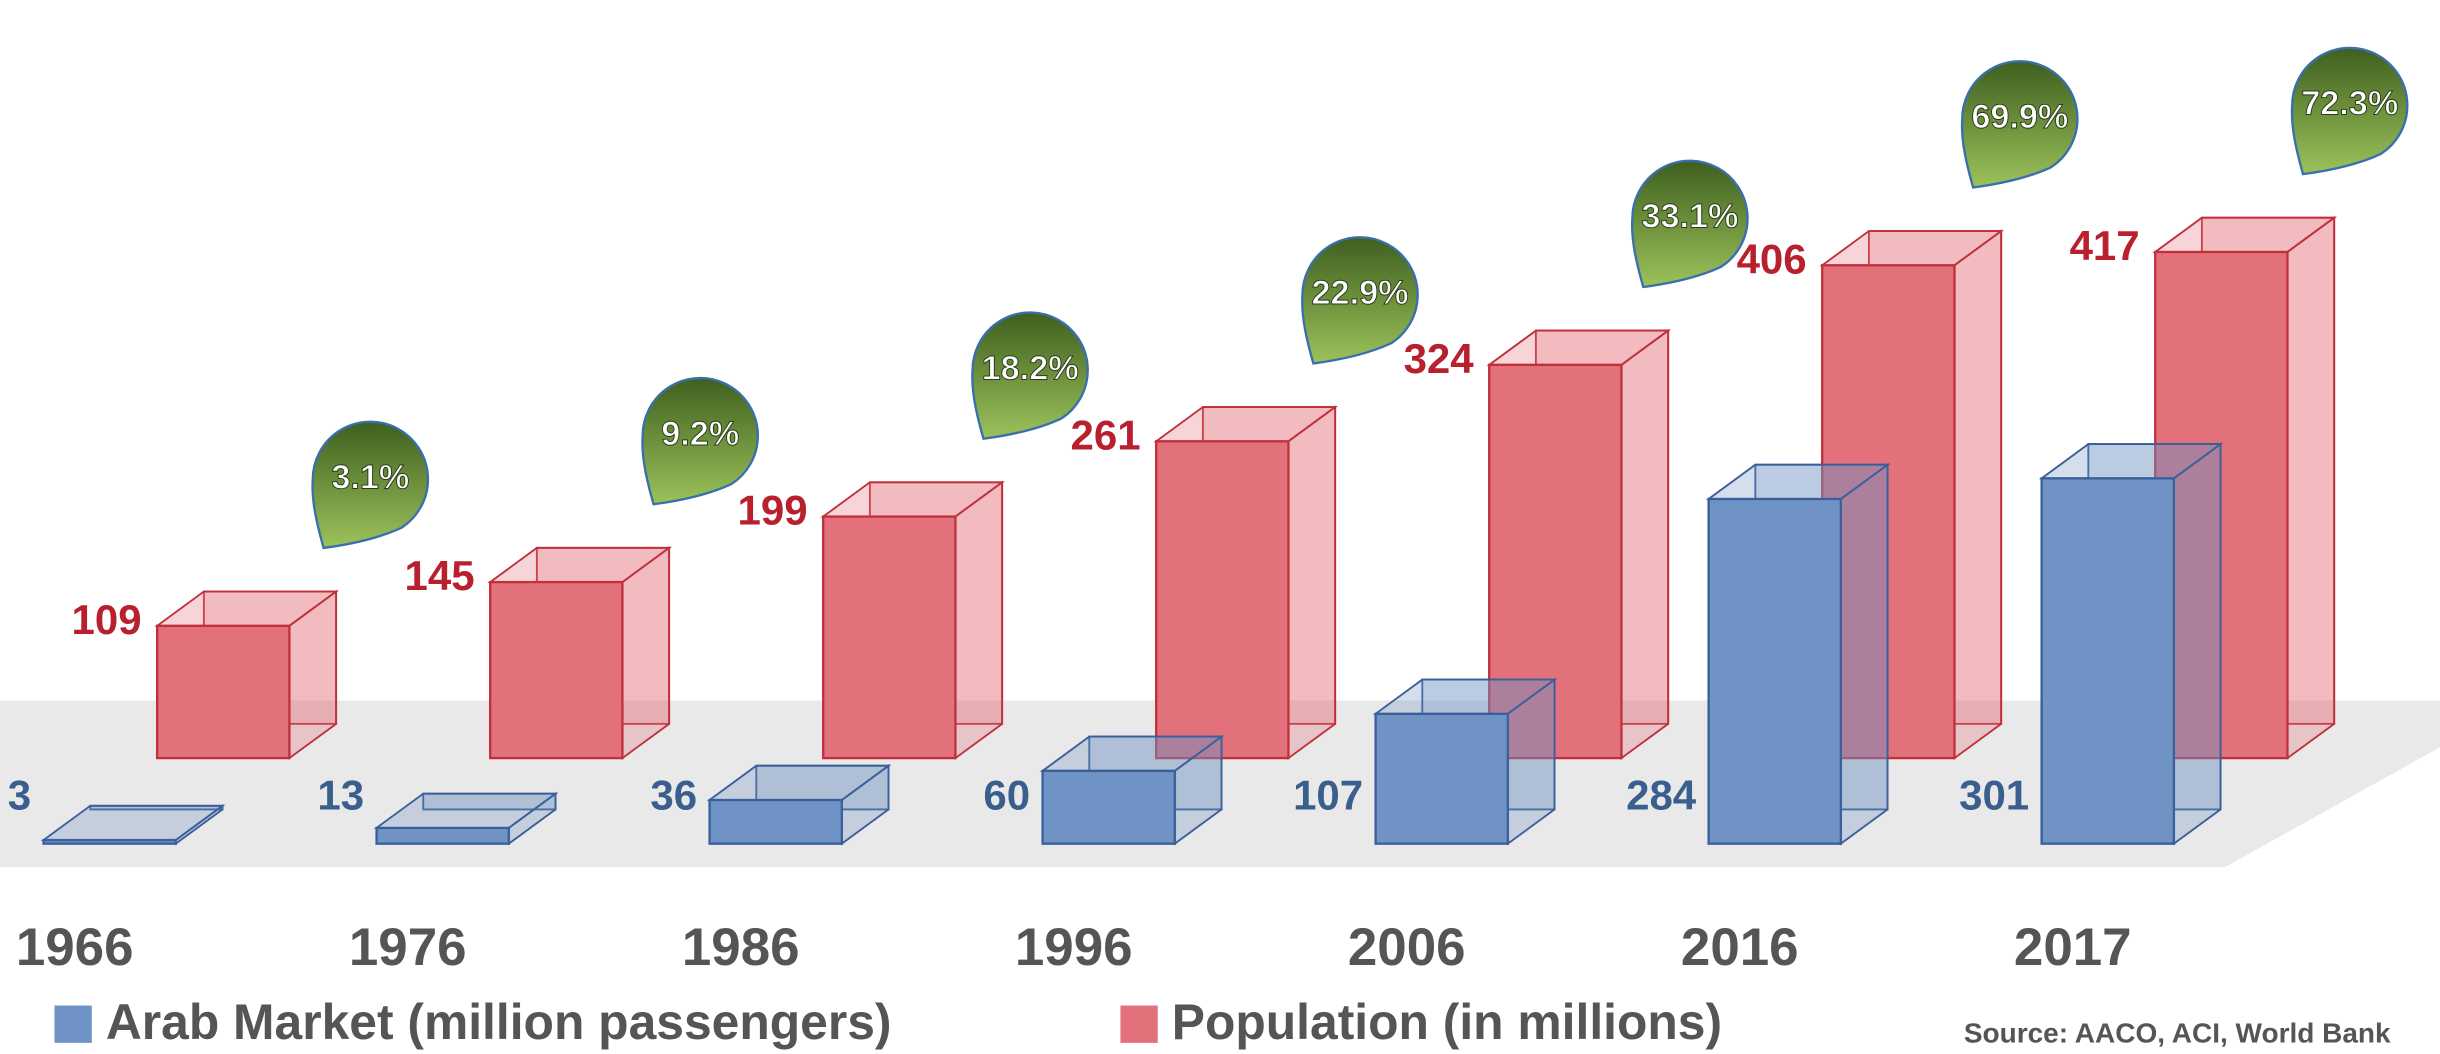 This screenshot has height=1054, width=2440. Describe the element at coordinates (19, 795) in the screenshot. I see `value-label: 3` at that location.